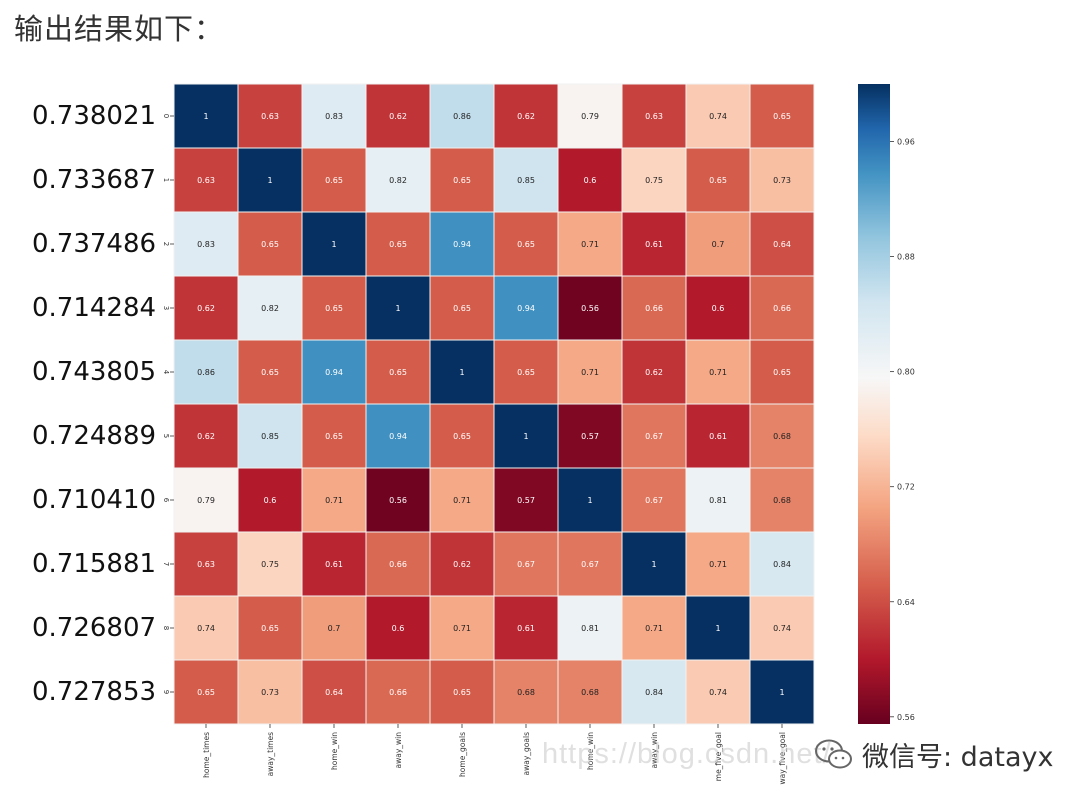 Image resolution: width=1080 pixels, height=801 pixels. I want to click on column-tick-label: home_goals, so click(462, 754).